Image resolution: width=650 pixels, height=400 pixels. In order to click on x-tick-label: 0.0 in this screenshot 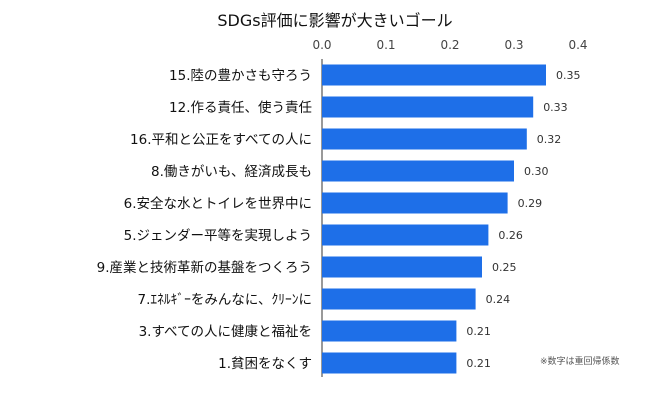, I will do `click(321, 45)`.